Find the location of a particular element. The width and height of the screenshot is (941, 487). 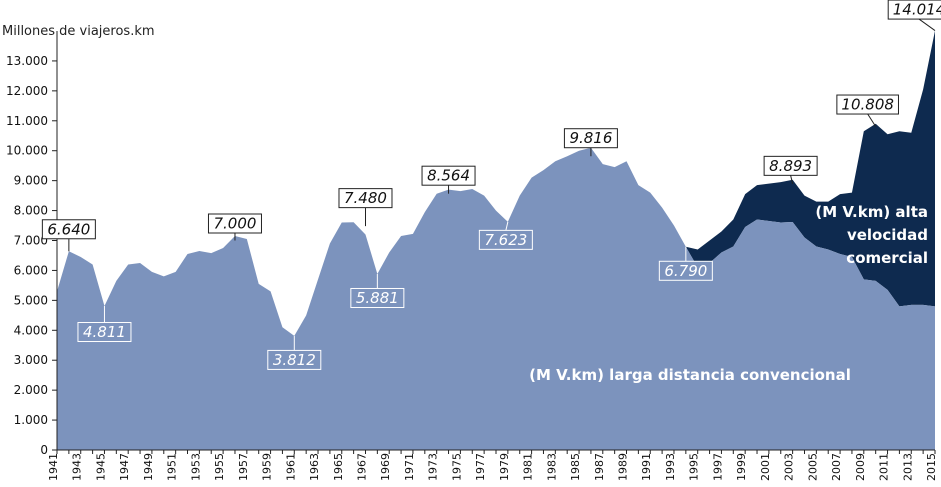

callout-label: 8.564 is located at coordinates (448, 176).